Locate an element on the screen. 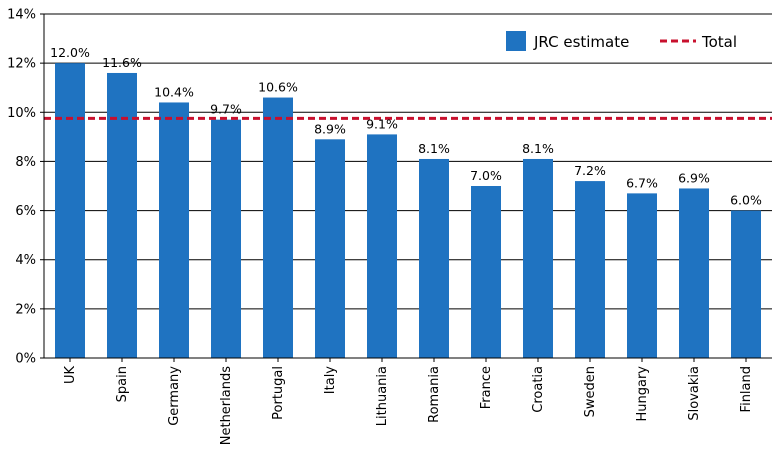 The width and height of the screenshot is (774, 452). bar-finland is located at coordinates (746, 284).